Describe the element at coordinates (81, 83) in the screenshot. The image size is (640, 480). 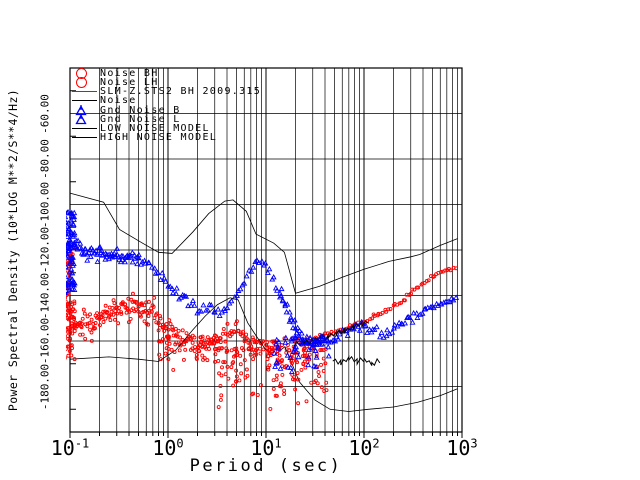
I see `circle-marker-icon` at that location.